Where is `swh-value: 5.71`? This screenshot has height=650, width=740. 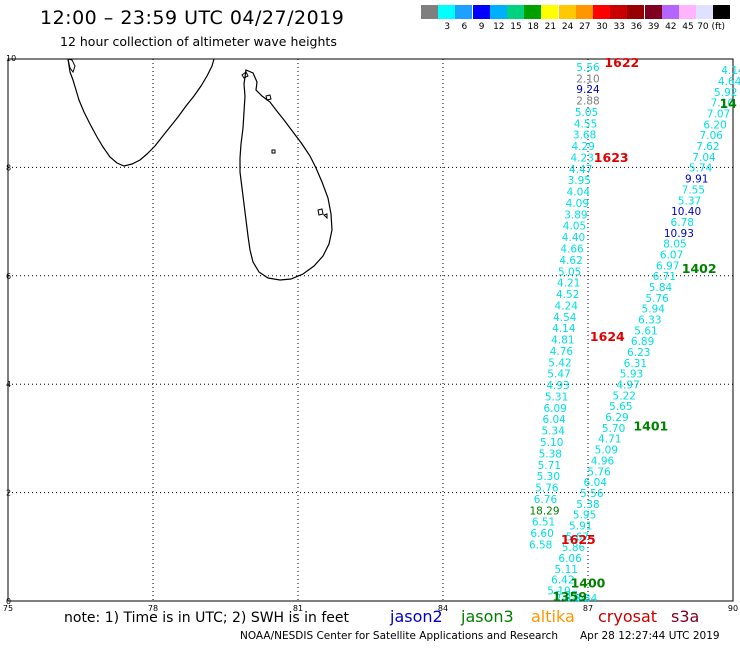 swh-value: 5.71 is located at coordinates (549, 466).